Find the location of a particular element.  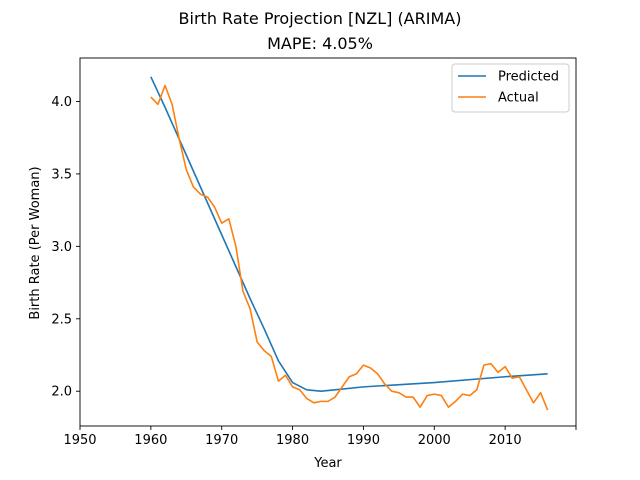

x-tick-label: 2000 is located at coordinates (434, 440).